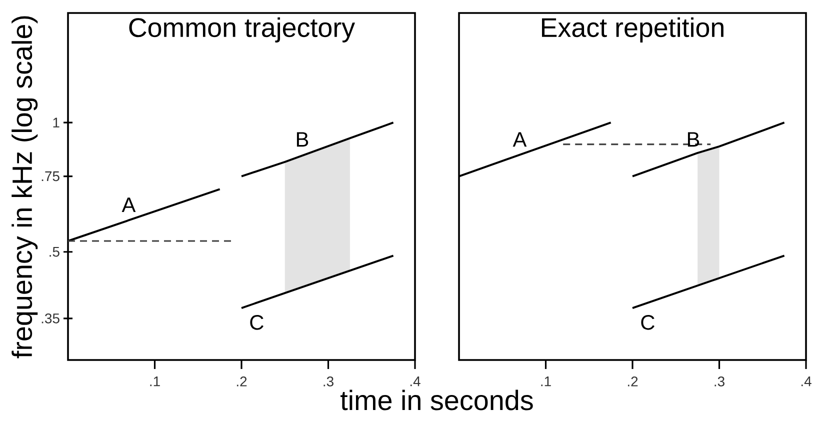 Image resolution: width=819 pixels, height=434 pixels. What do you see at coordinates (436, 400) in the screenshot?
I see `x-axis-title: time in seconds` at bounding box center [436, 400].